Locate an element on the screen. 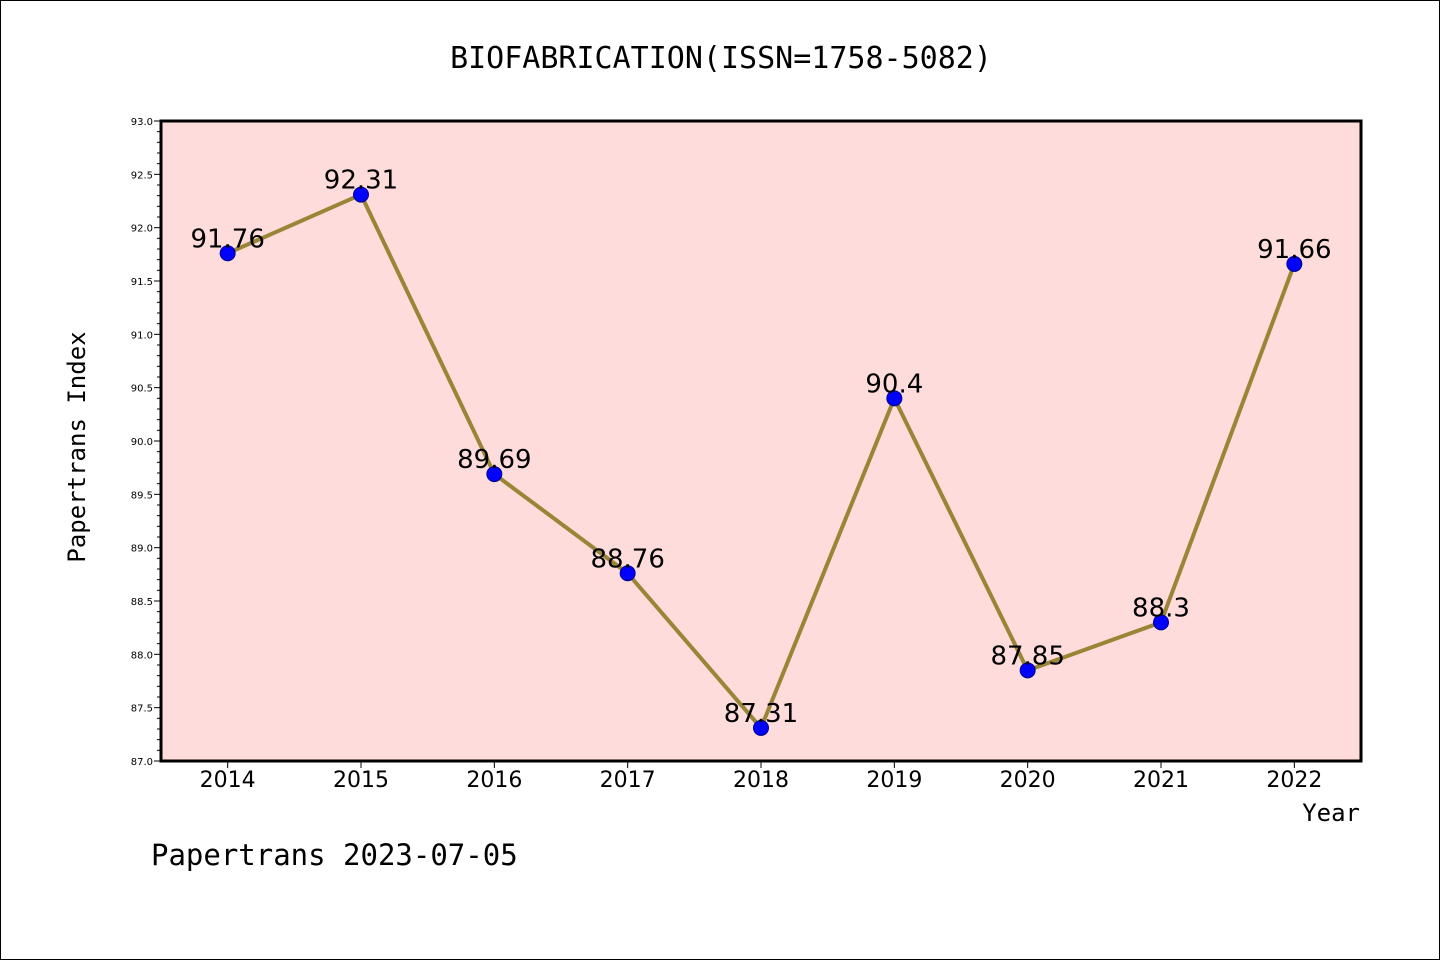 The height and width of the screenshot is (960, 1440). x-tick-label: 2021 is located at coordinates (1161, 780).